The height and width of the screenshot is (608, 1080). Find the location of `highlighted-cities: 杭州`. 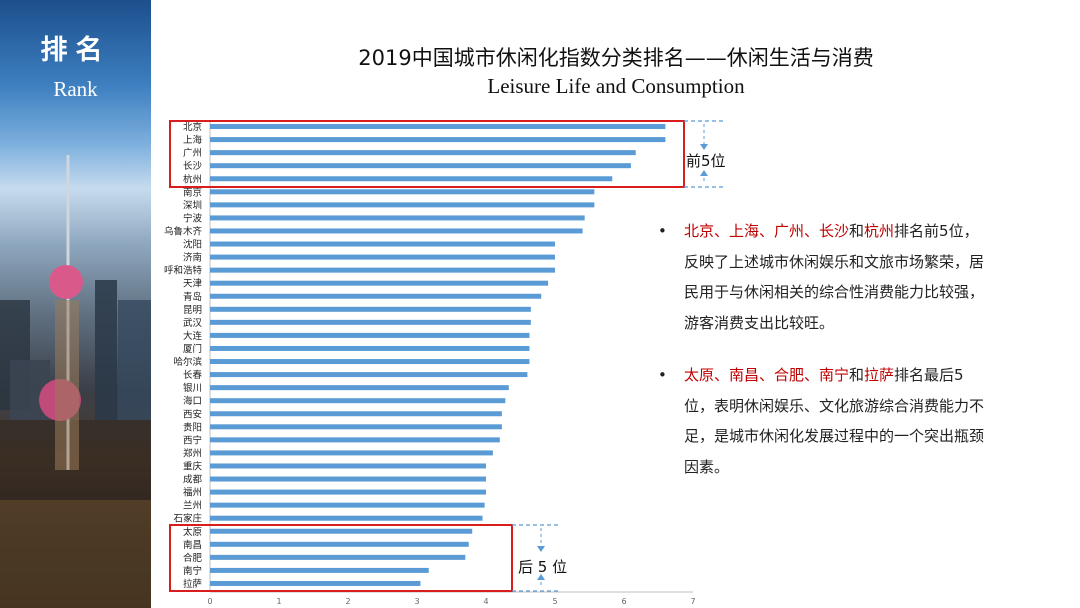

highlighted-cities: 杭州 is located at coordinates (879, 231).